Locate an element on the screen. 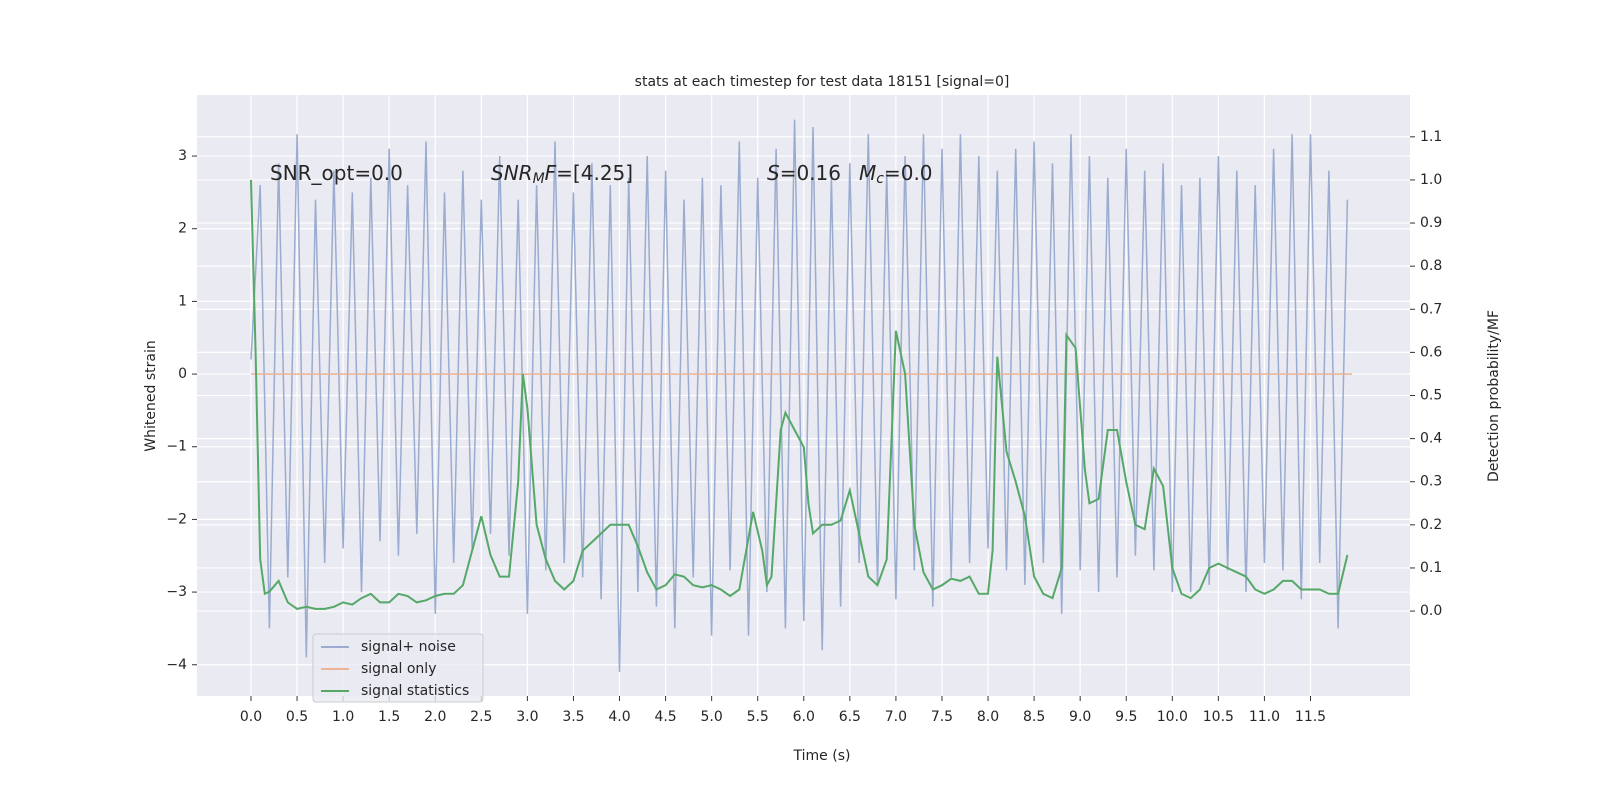 The image size is (1600, 800). x-tick-label: 6.5 is located at coordinates (850, 717).